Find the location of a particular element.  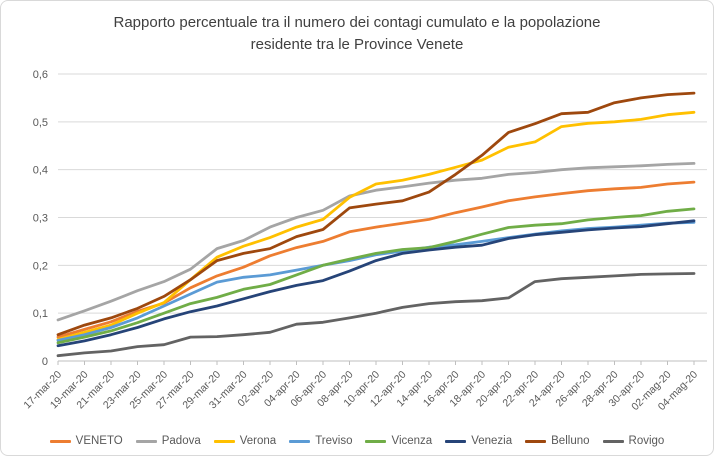

legend-item-verona: Verona is located at coordinates (245, 441).